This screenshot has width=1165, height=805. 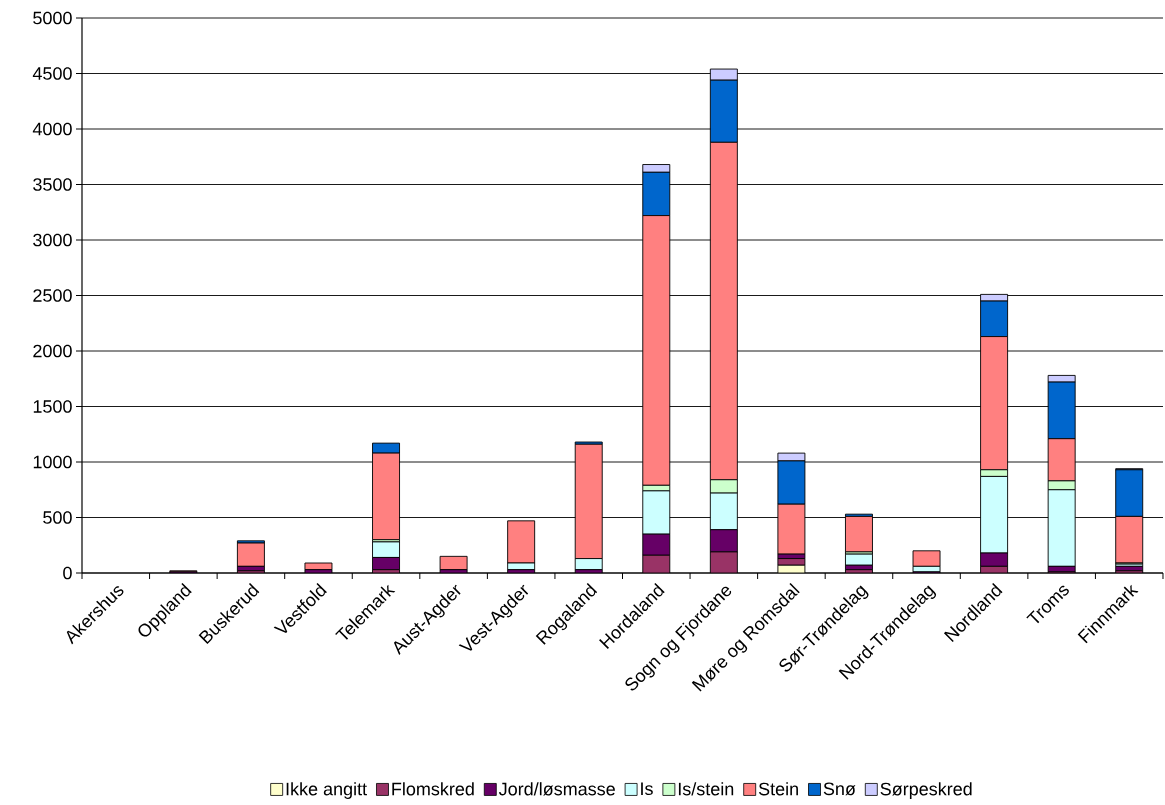 What do you see at coordinates (778, 789) in the screenshot?
I see `legend-label: Stein` at bounding box center [778, 789].